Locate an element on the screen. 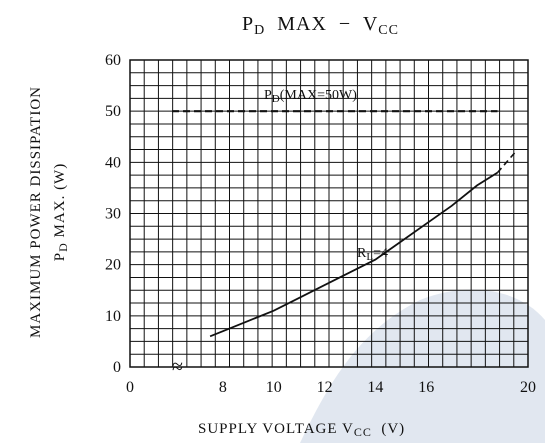 Image resolution: width=545 pixels, height=448 pixels. chart-title: PD MAX − VCC is located at coordinates (320, 25).